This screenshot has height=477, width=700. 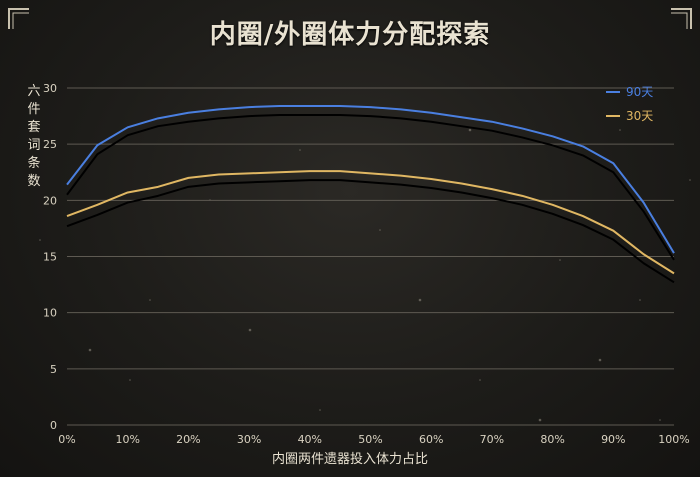 What do you see at coordinates (431, 439) in the screenshot?
I see `x-tick-label: 60%` at bounding box center [431, 439].